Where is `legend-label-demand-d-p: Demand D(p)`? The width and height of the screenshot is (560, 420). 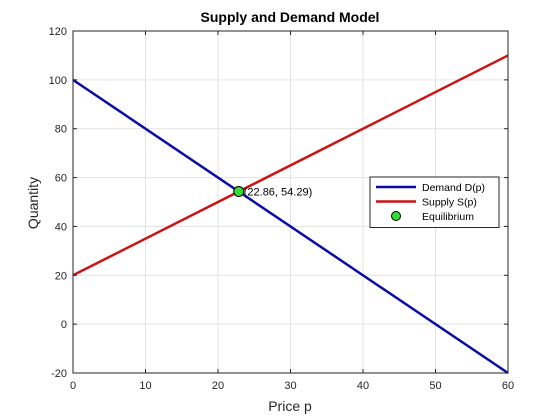 legend-label-demand-d-p: Demand D(p) is located at coordinates (453, 188).